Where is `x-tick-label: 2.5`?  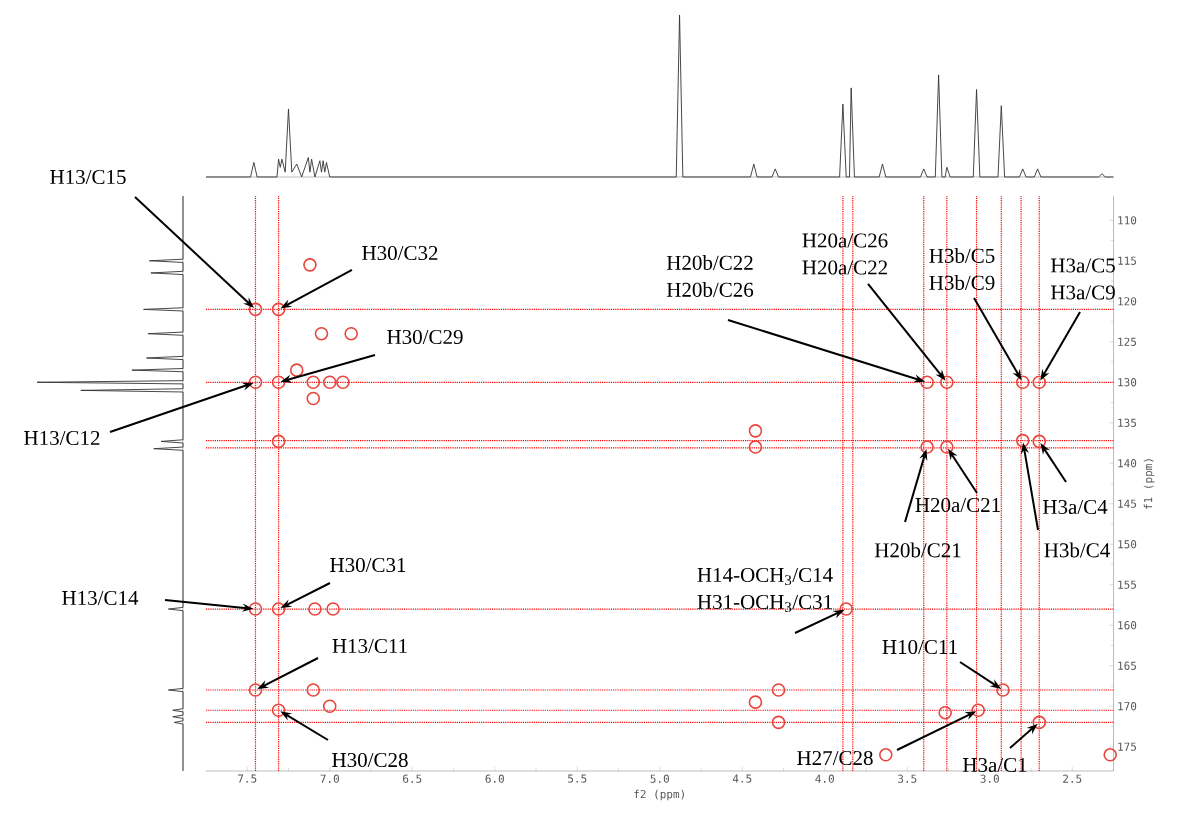 x-tick-label: 2.5 is located at coordinates (1072, 778).